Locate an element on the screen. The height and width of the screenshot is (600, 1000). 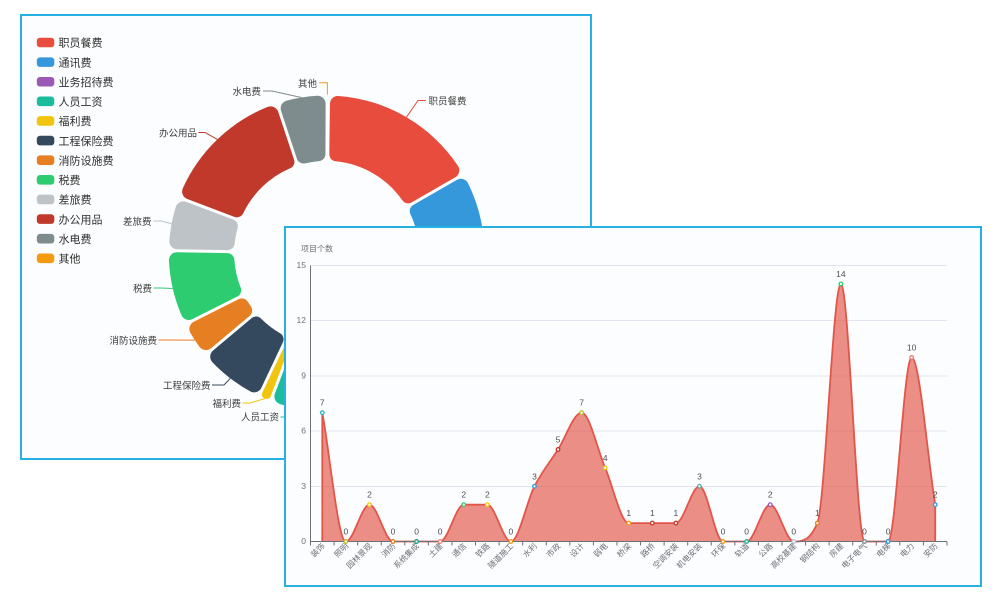
svg-text: 5 is located at coordinates (558, 440).